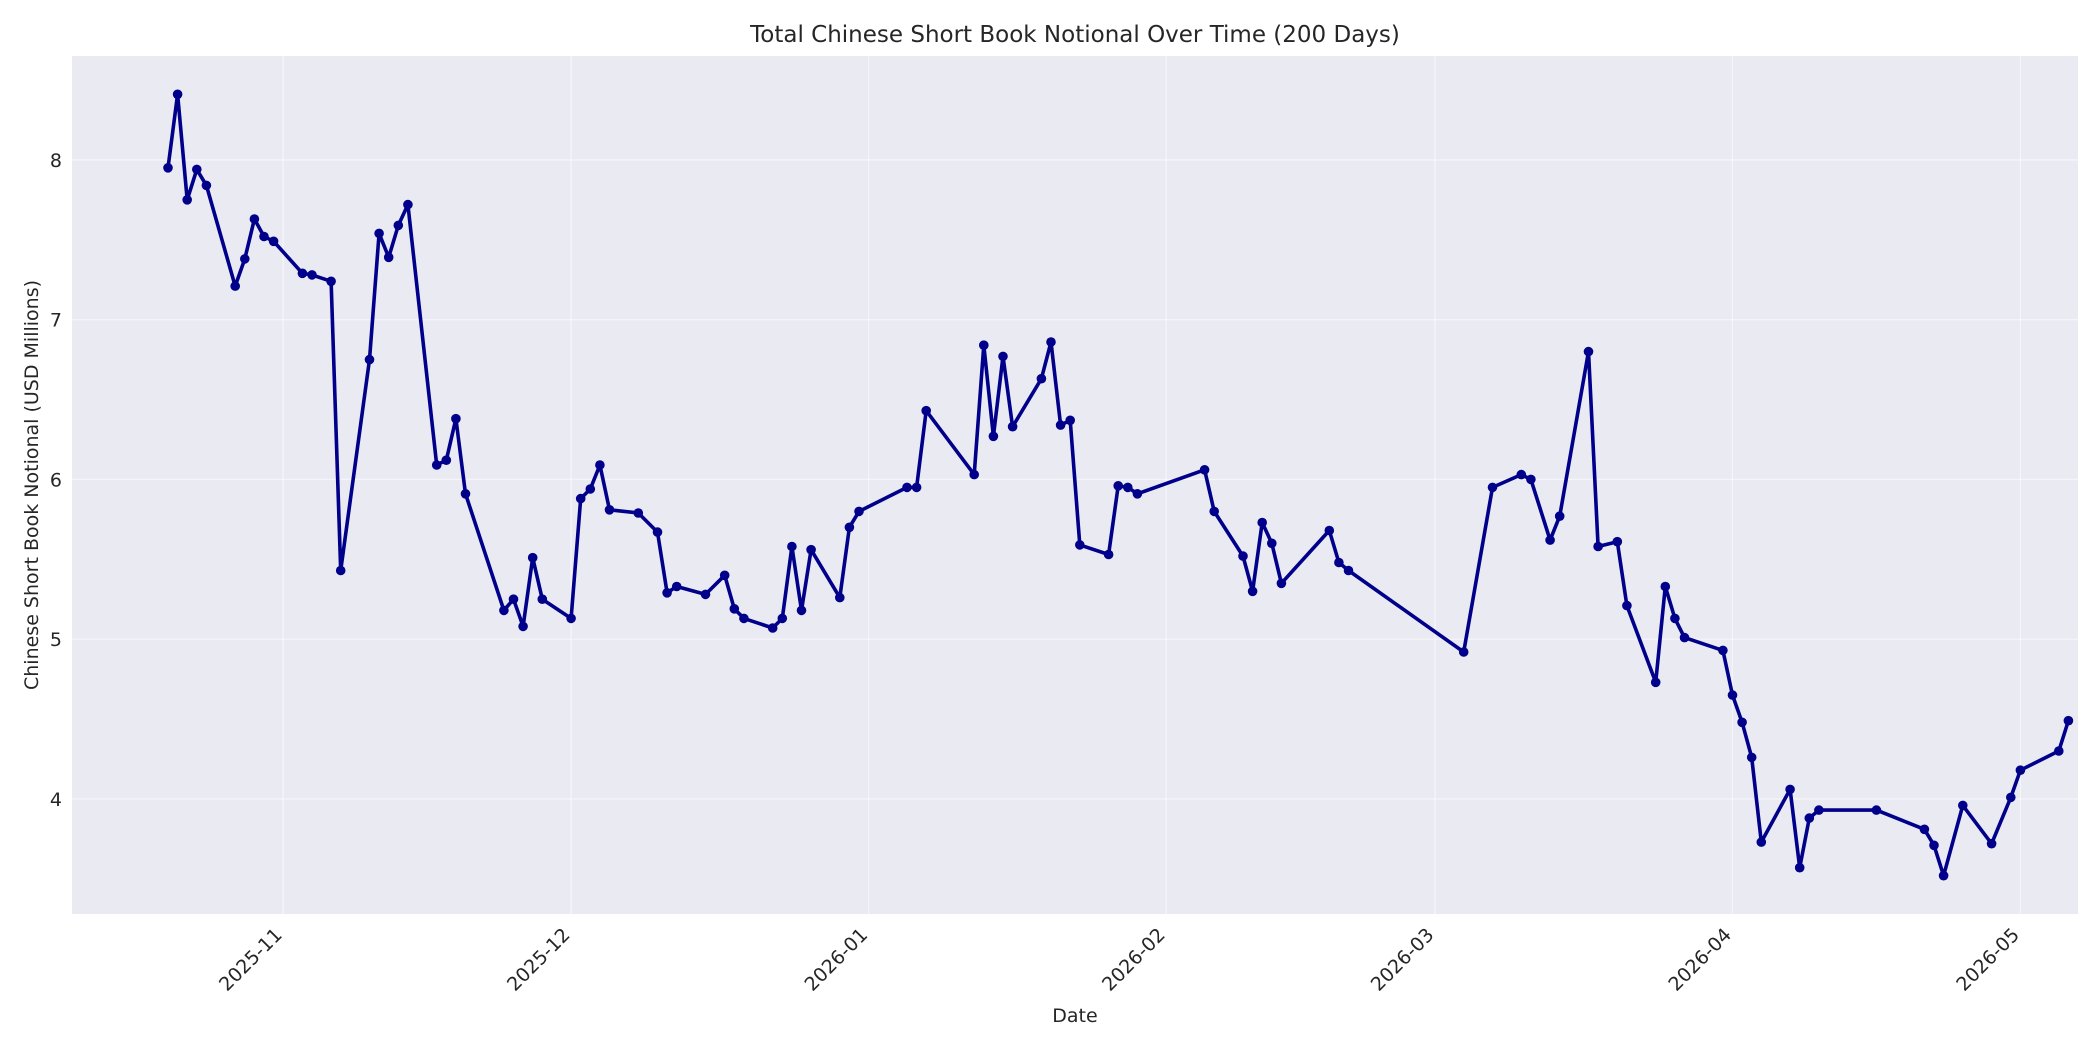  Describe the element at coordinates (539, 960) in the screenshot. I see `x-tick-label: 2025-12` at that location.